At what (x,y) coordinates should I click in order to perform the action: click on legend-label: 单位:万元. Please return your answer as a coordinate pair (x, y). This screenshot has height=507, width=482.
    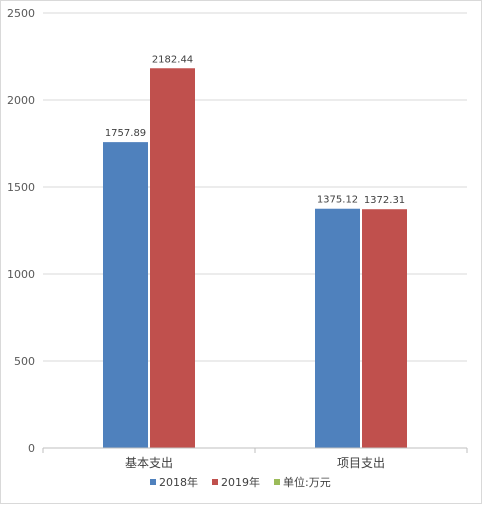
    Looking at the image, I should click on (307, 482).